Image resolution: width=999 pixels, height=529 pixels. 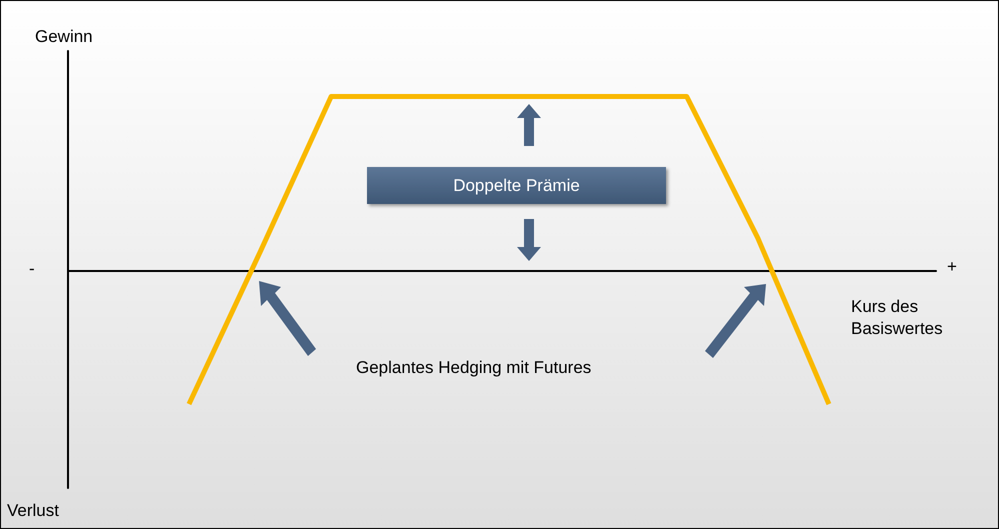 What do you see at coordinates (474, 368) in the screenshot?
I see `annotation: Geplantes Hedging mit Futures` at bounding box center [474, 368].